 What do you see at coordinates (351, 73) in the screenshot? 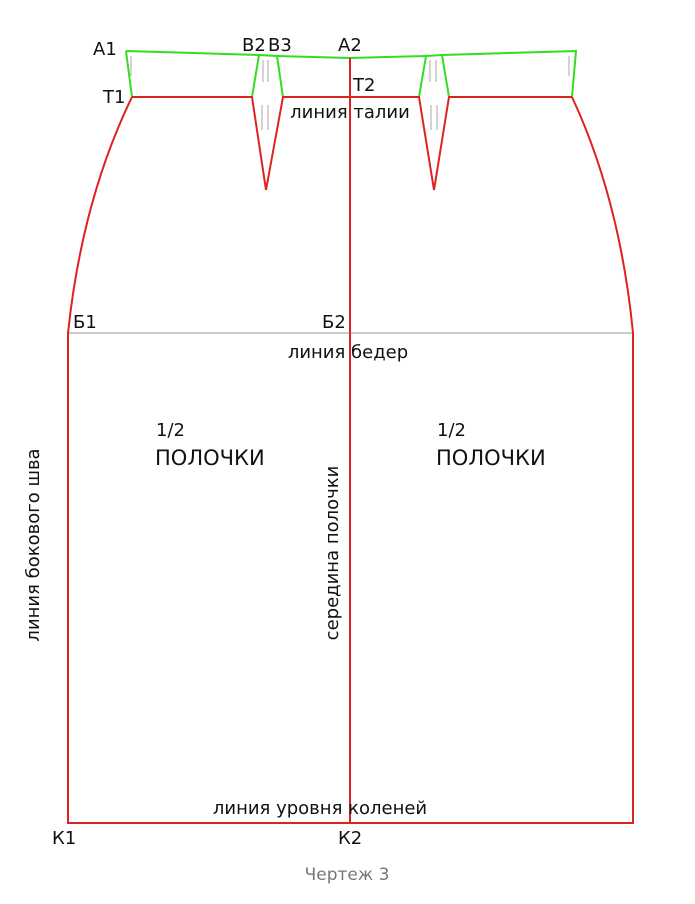
I see `yoke` at bounding box center [351, 73].